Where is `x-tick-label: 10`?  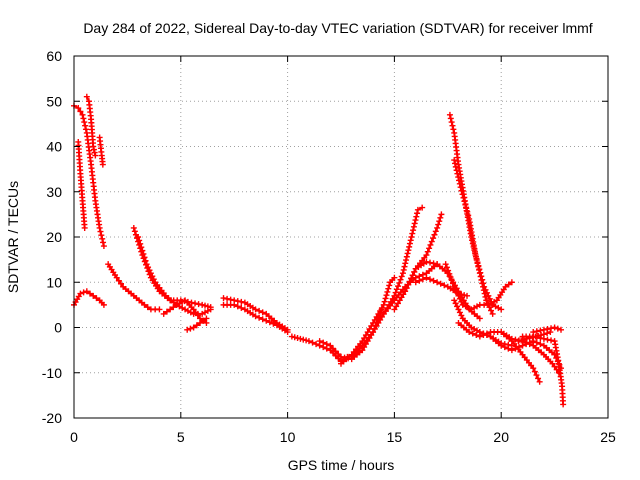
x-tick-label: 10 is located at coordinates (288, 437).